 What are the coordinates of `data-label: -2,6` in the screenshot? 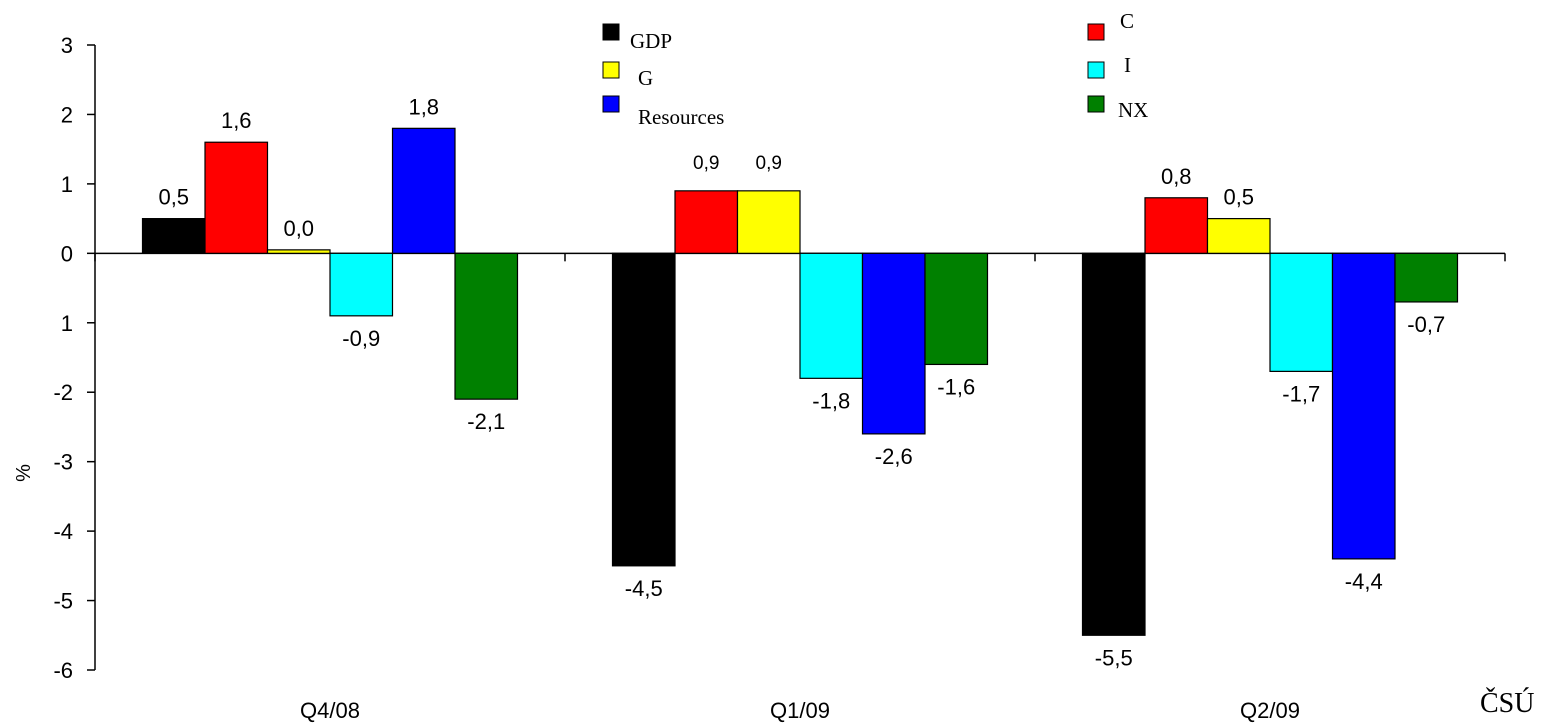 It's located at (894, 456).